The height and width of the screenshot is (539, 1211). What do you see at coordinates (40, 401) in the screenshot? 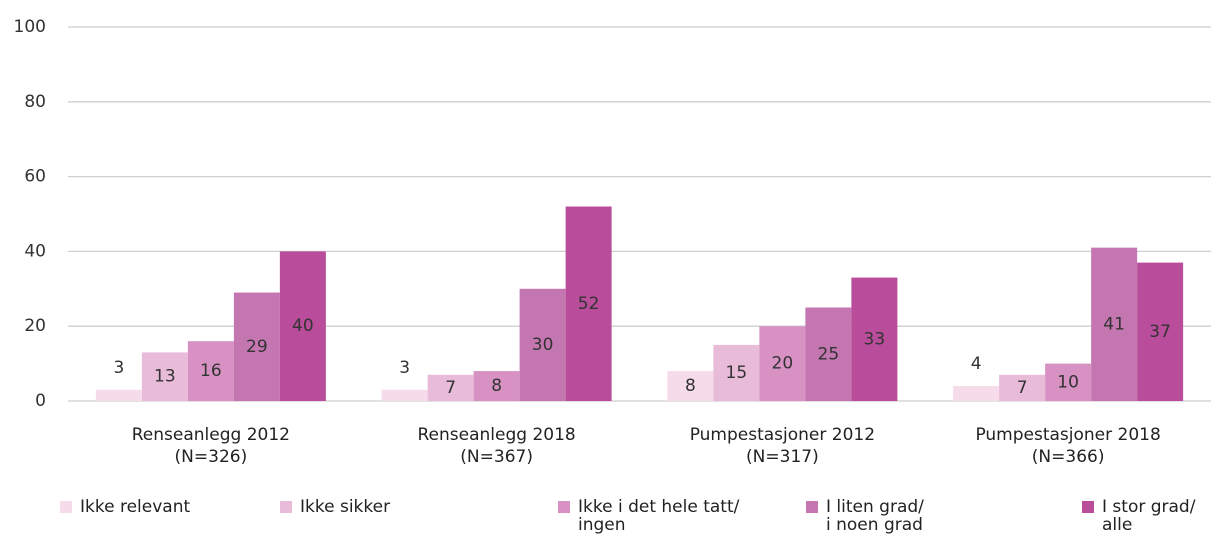
I see `y-tick-label: 0` at bounding box center [40, 401].